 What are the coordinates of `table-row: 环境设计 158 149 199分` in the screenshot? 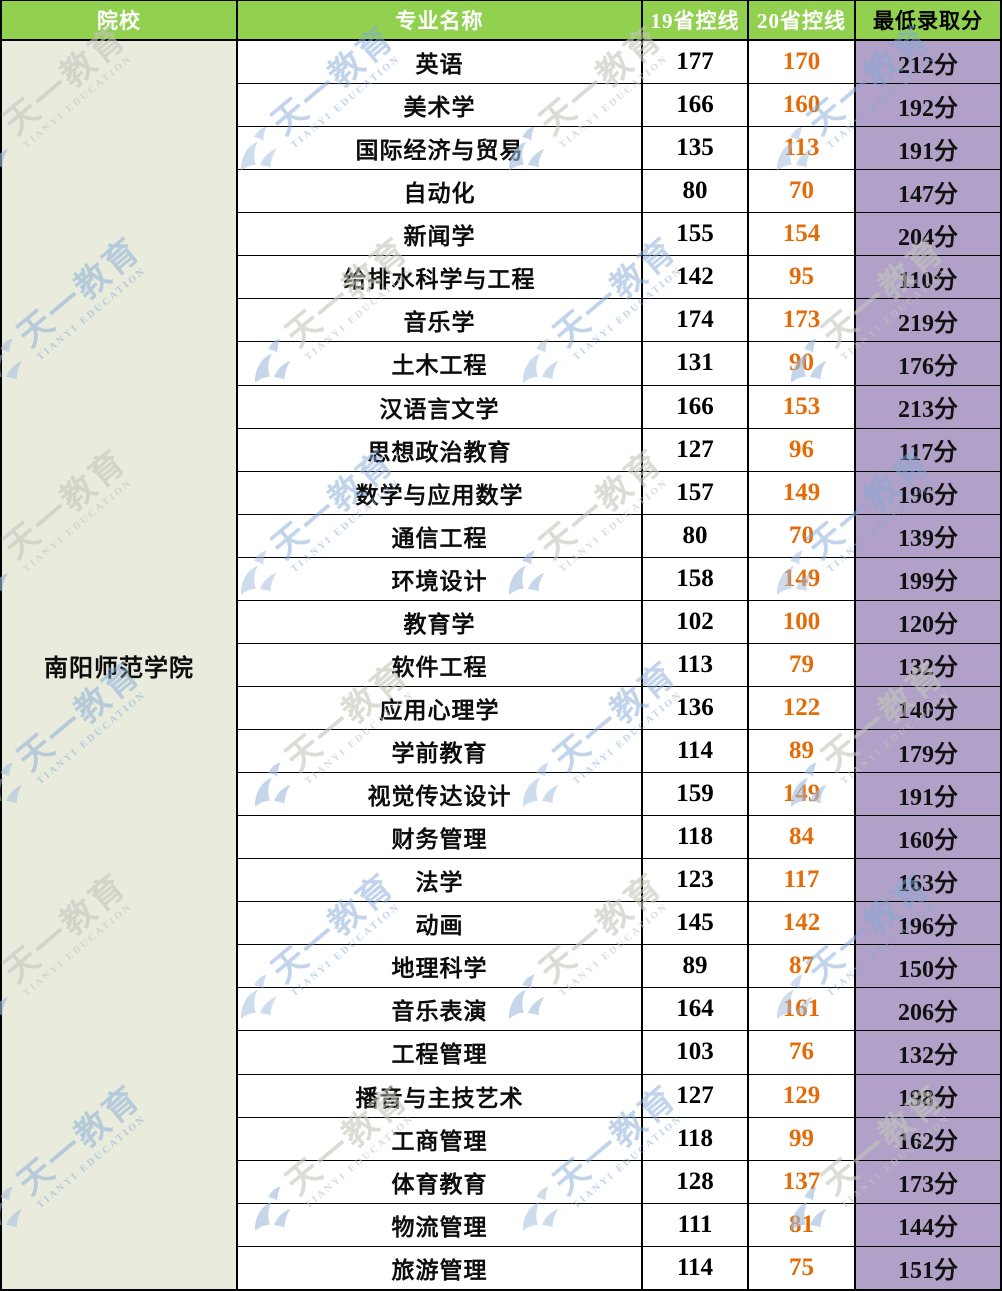 It's located at (619, 579).